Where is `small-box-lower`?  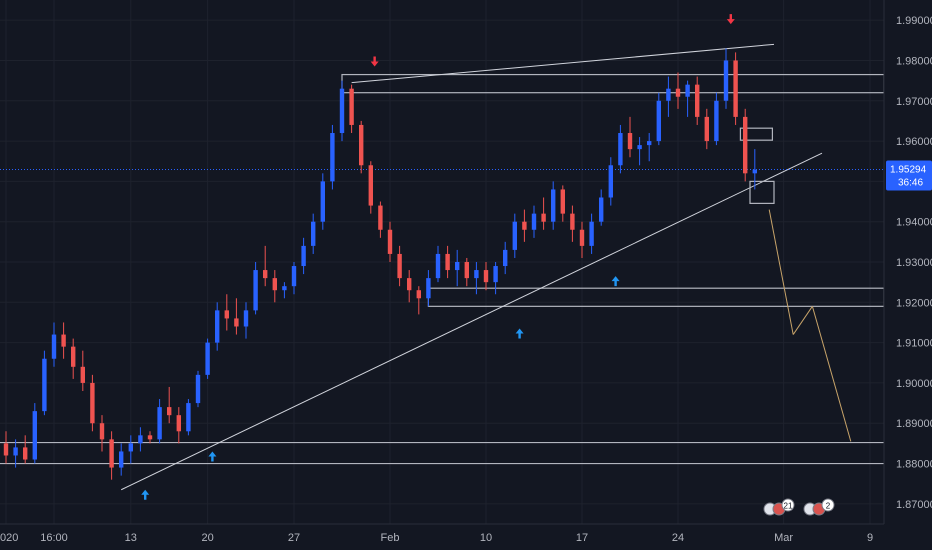 small-box-lower is located at coordinates (762, 192).